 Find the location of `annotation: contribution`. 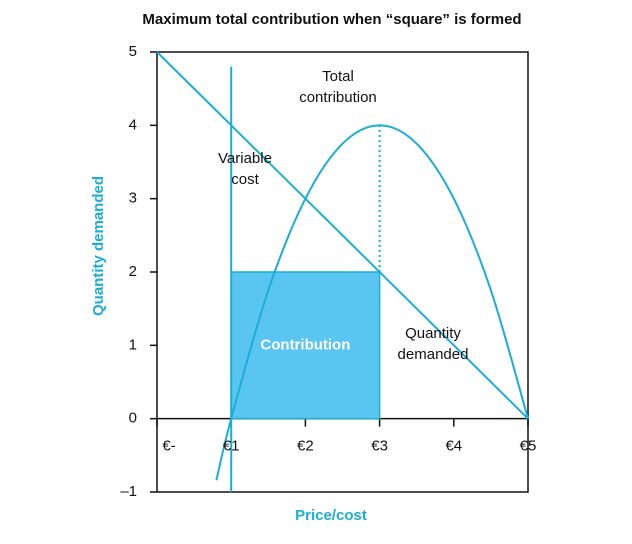

annotation: contribution is located at coordinates (338, 97).